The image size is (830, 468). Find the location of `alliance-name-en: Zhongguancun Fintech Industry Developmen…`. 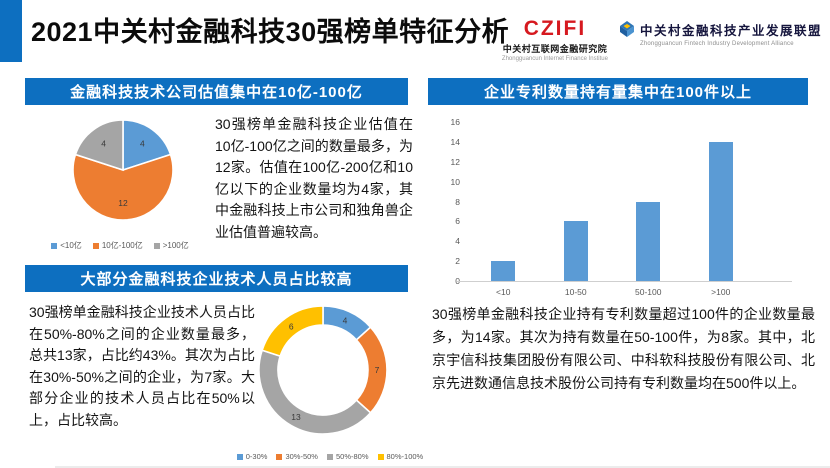

alliance-name-en: Zhongguancun Fintech Industry Developmen… is located at coordinates (716, 44).